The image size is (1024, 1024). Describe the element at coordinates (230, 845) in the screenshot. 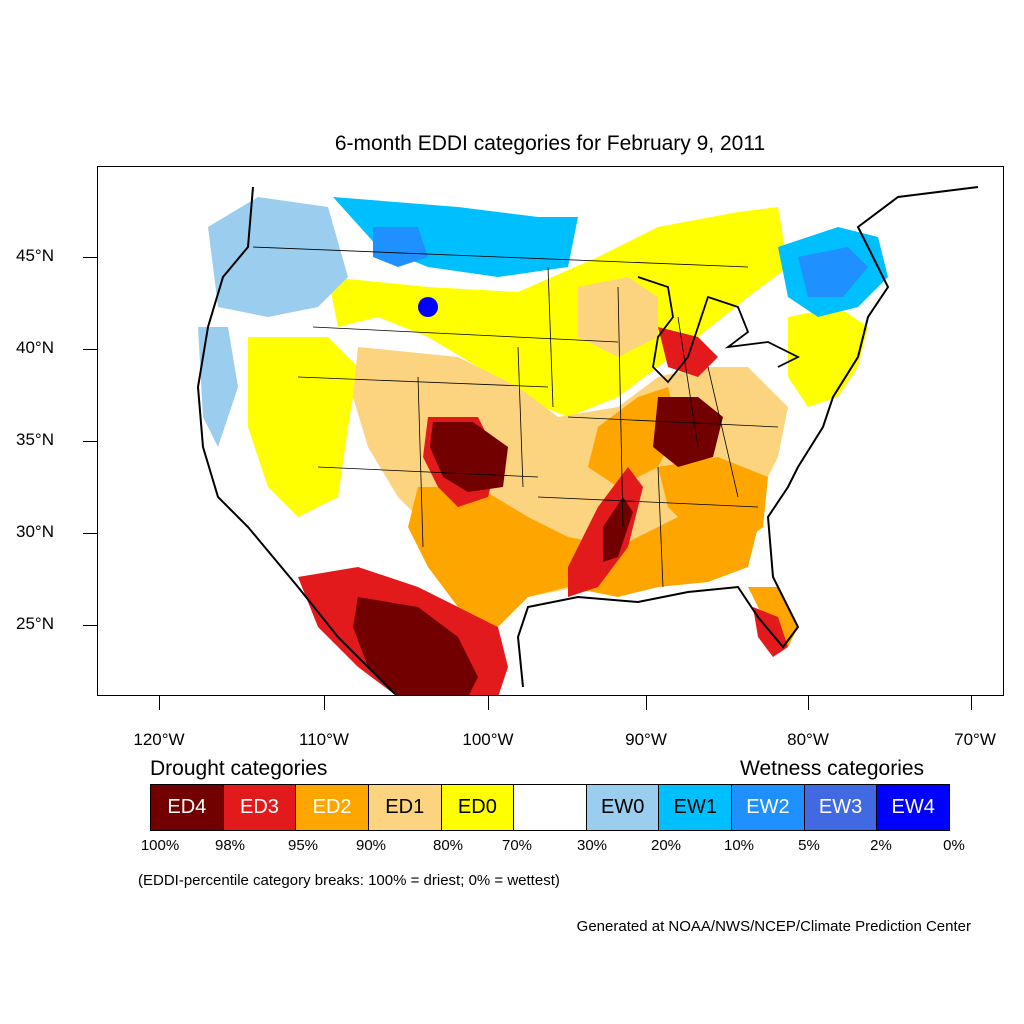

I see `break-label-98: 98%` at that location.